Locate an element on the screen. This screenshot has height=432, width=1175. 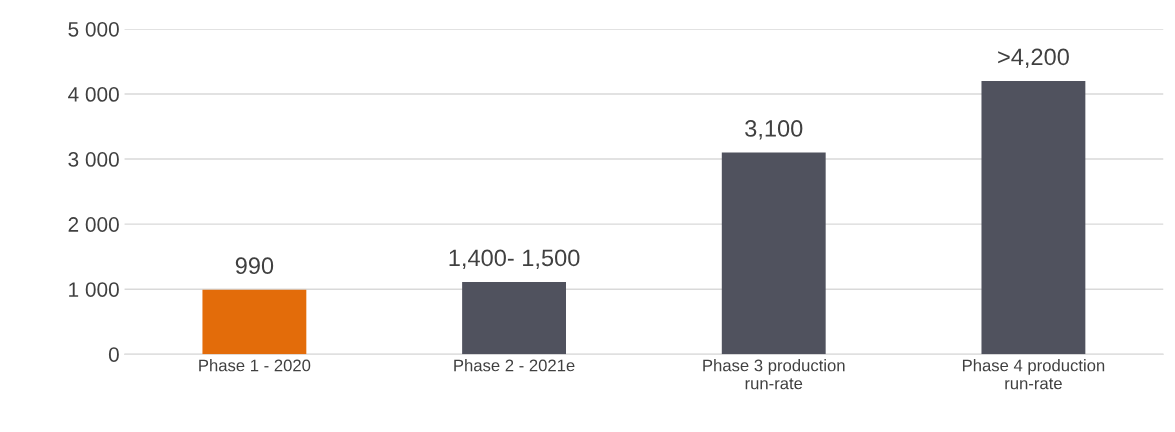
x-tick-label: Phase 2 - 2021e is located at coordinates (514, 365).